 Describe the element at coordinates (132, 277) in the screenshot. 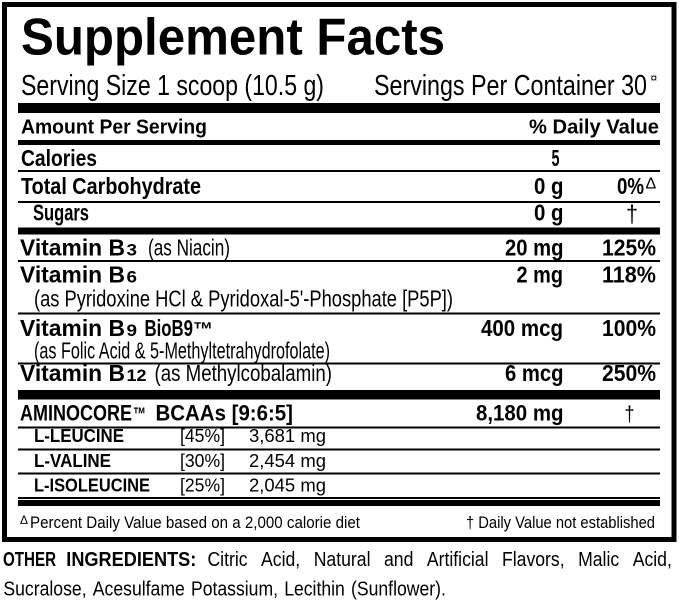

I see `svg-text: 6` at that location.